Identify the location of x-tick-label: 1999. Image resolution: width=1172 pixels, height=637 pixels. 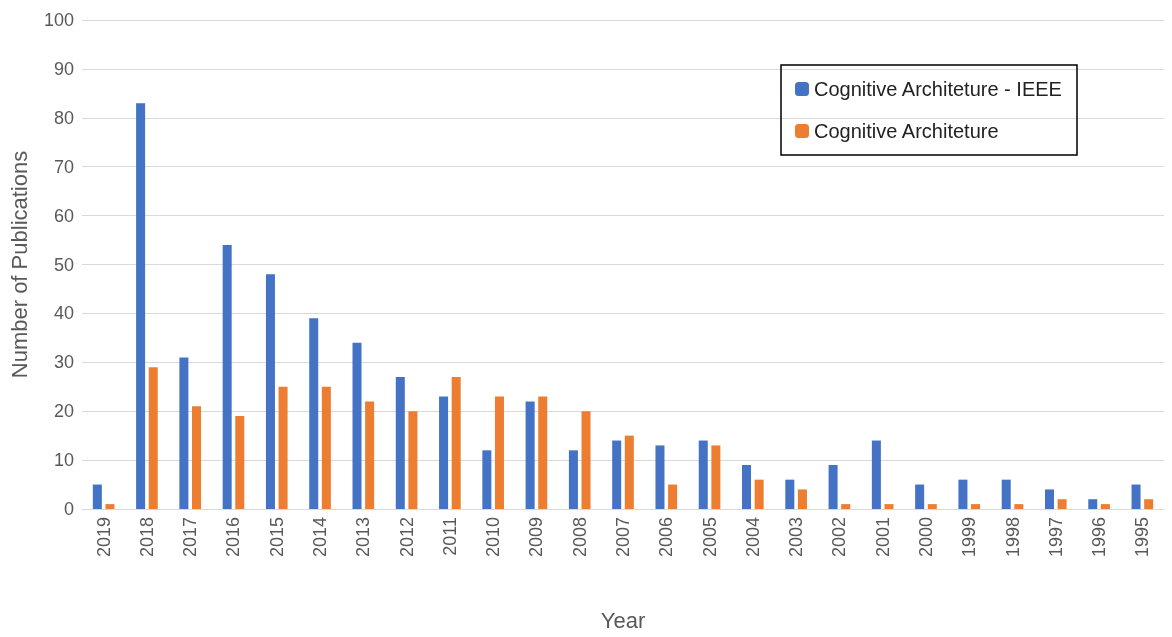
(969, 537).